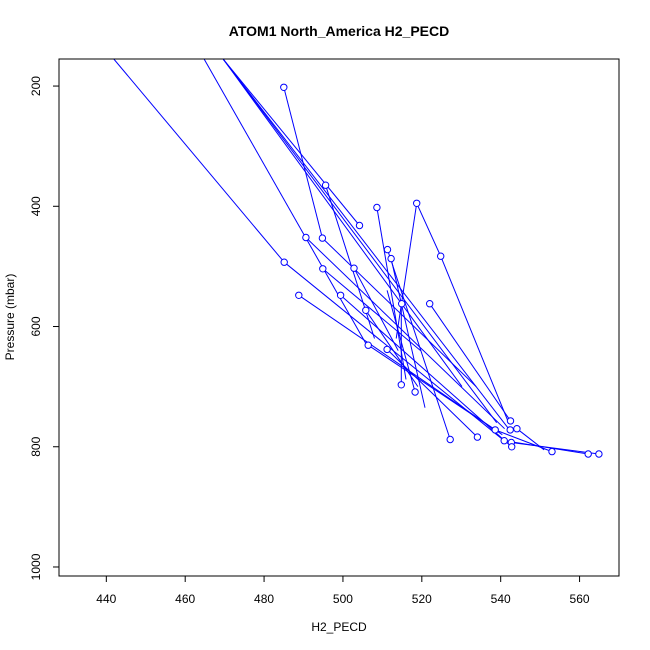  What do you see at coordinates (264, 599) in the screenshot?
I see `x-tick-label: 480` at bounding box center [264, 599].